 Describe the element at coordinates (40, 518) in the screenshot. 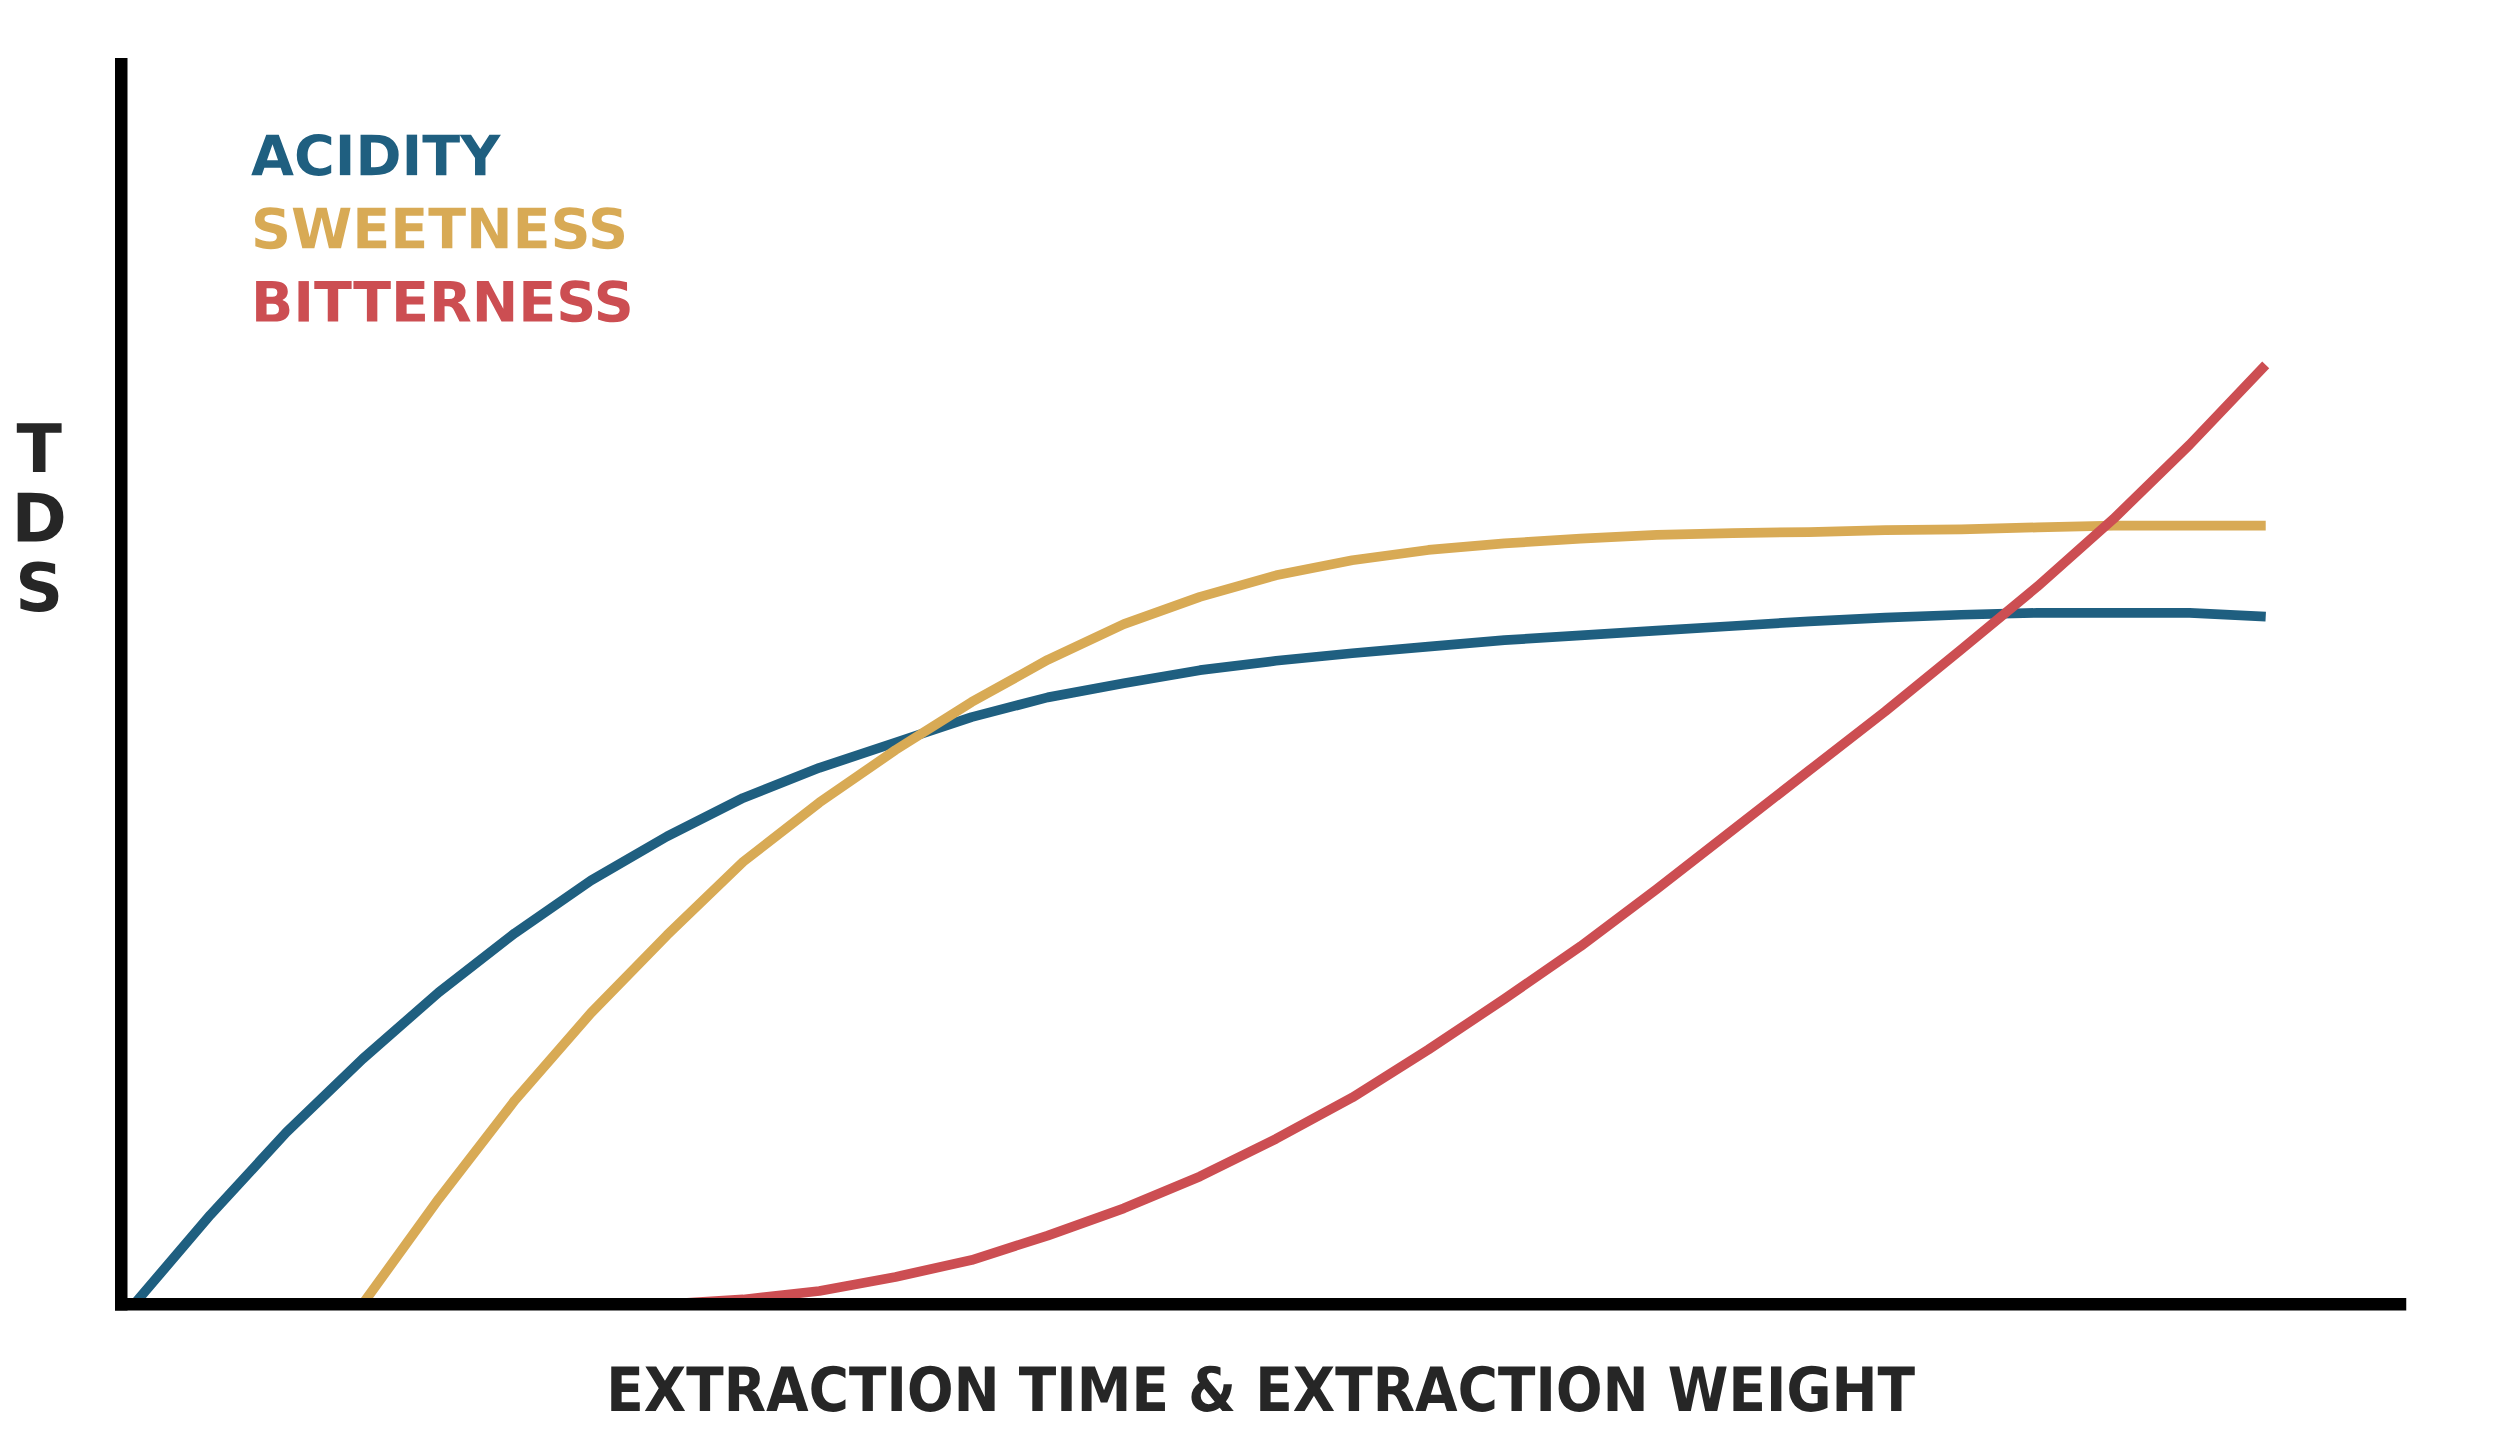

I see `y-axis-title: TDS` at that location.